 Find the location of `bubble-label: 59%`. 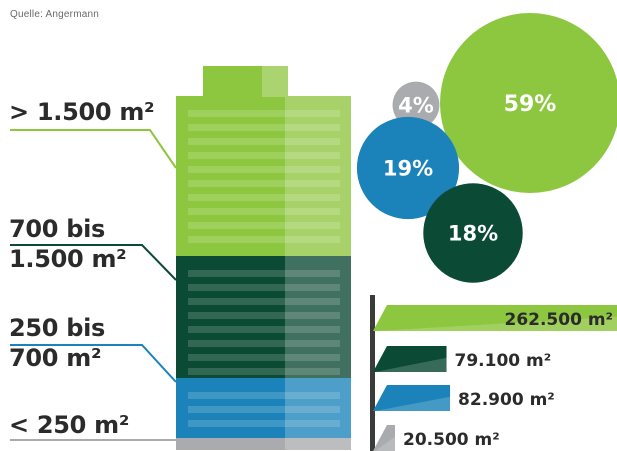

bubble-label: 59% is located at coordinates (530, 104).